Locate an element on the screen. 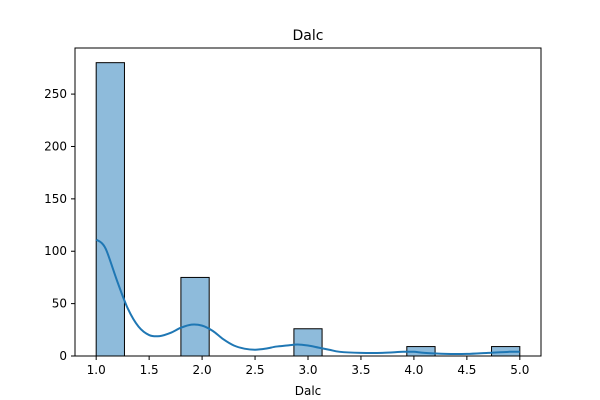  y-tick-label: 200 is located at coordinates (55, 146).